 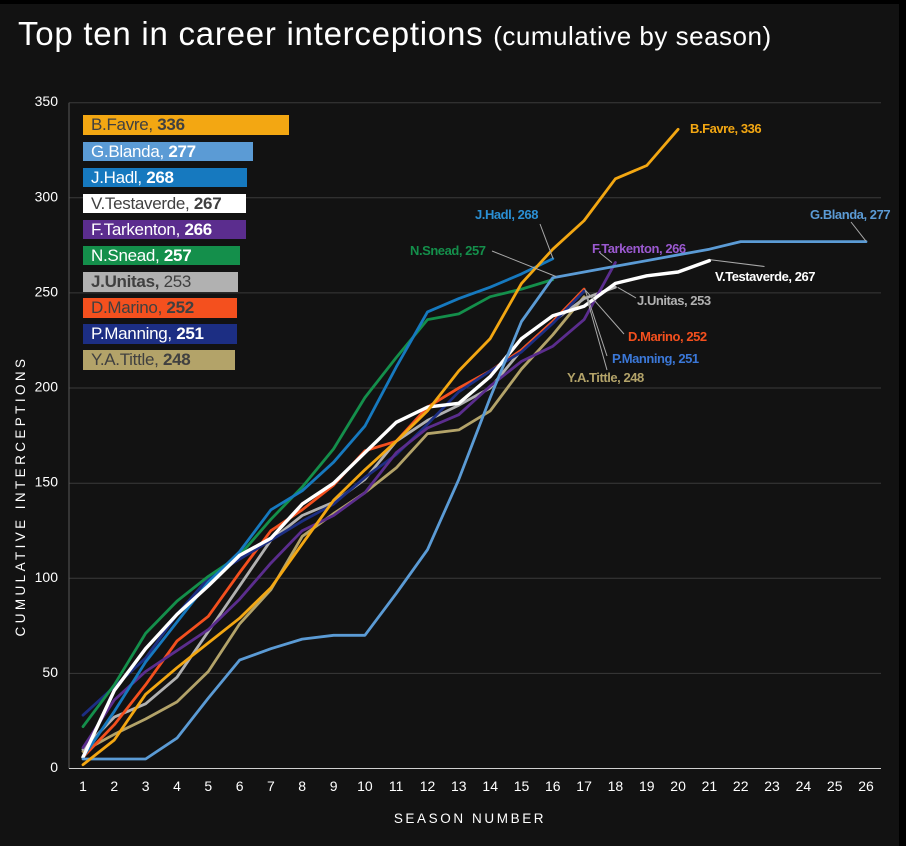 I want to click on svg-text: 11, so click(x=396, y=786).